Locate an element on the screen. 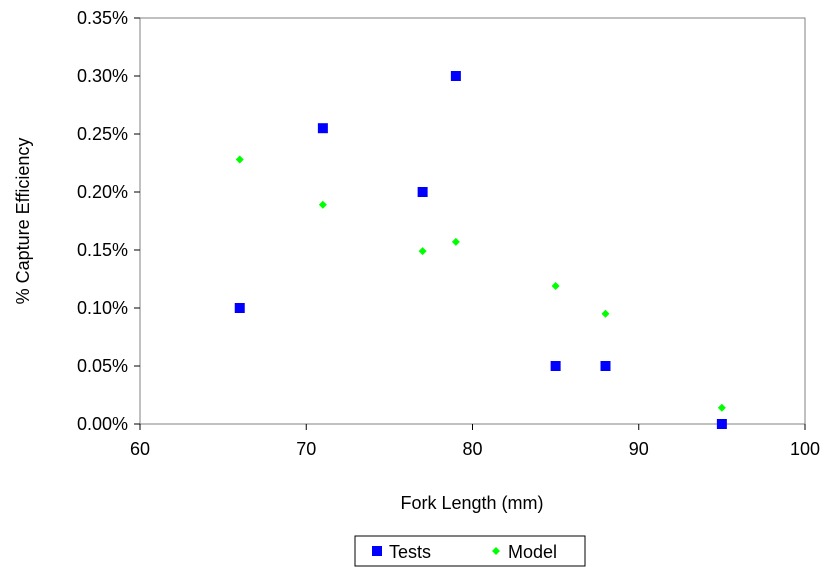 This screenshot has height=567, width=825. y-tick-label: 0.05% is located at coordinates (102, 366).